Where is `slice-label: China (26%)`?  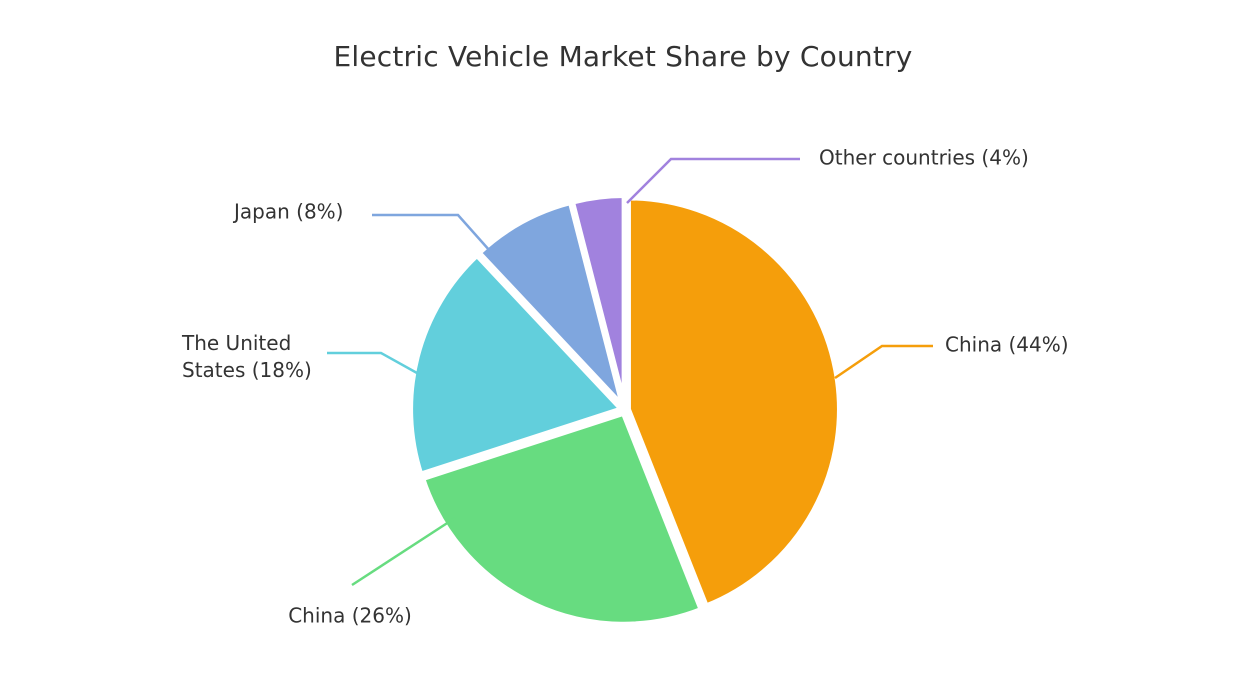 slice-label: China (26%) is located at coordinates (350, 616).